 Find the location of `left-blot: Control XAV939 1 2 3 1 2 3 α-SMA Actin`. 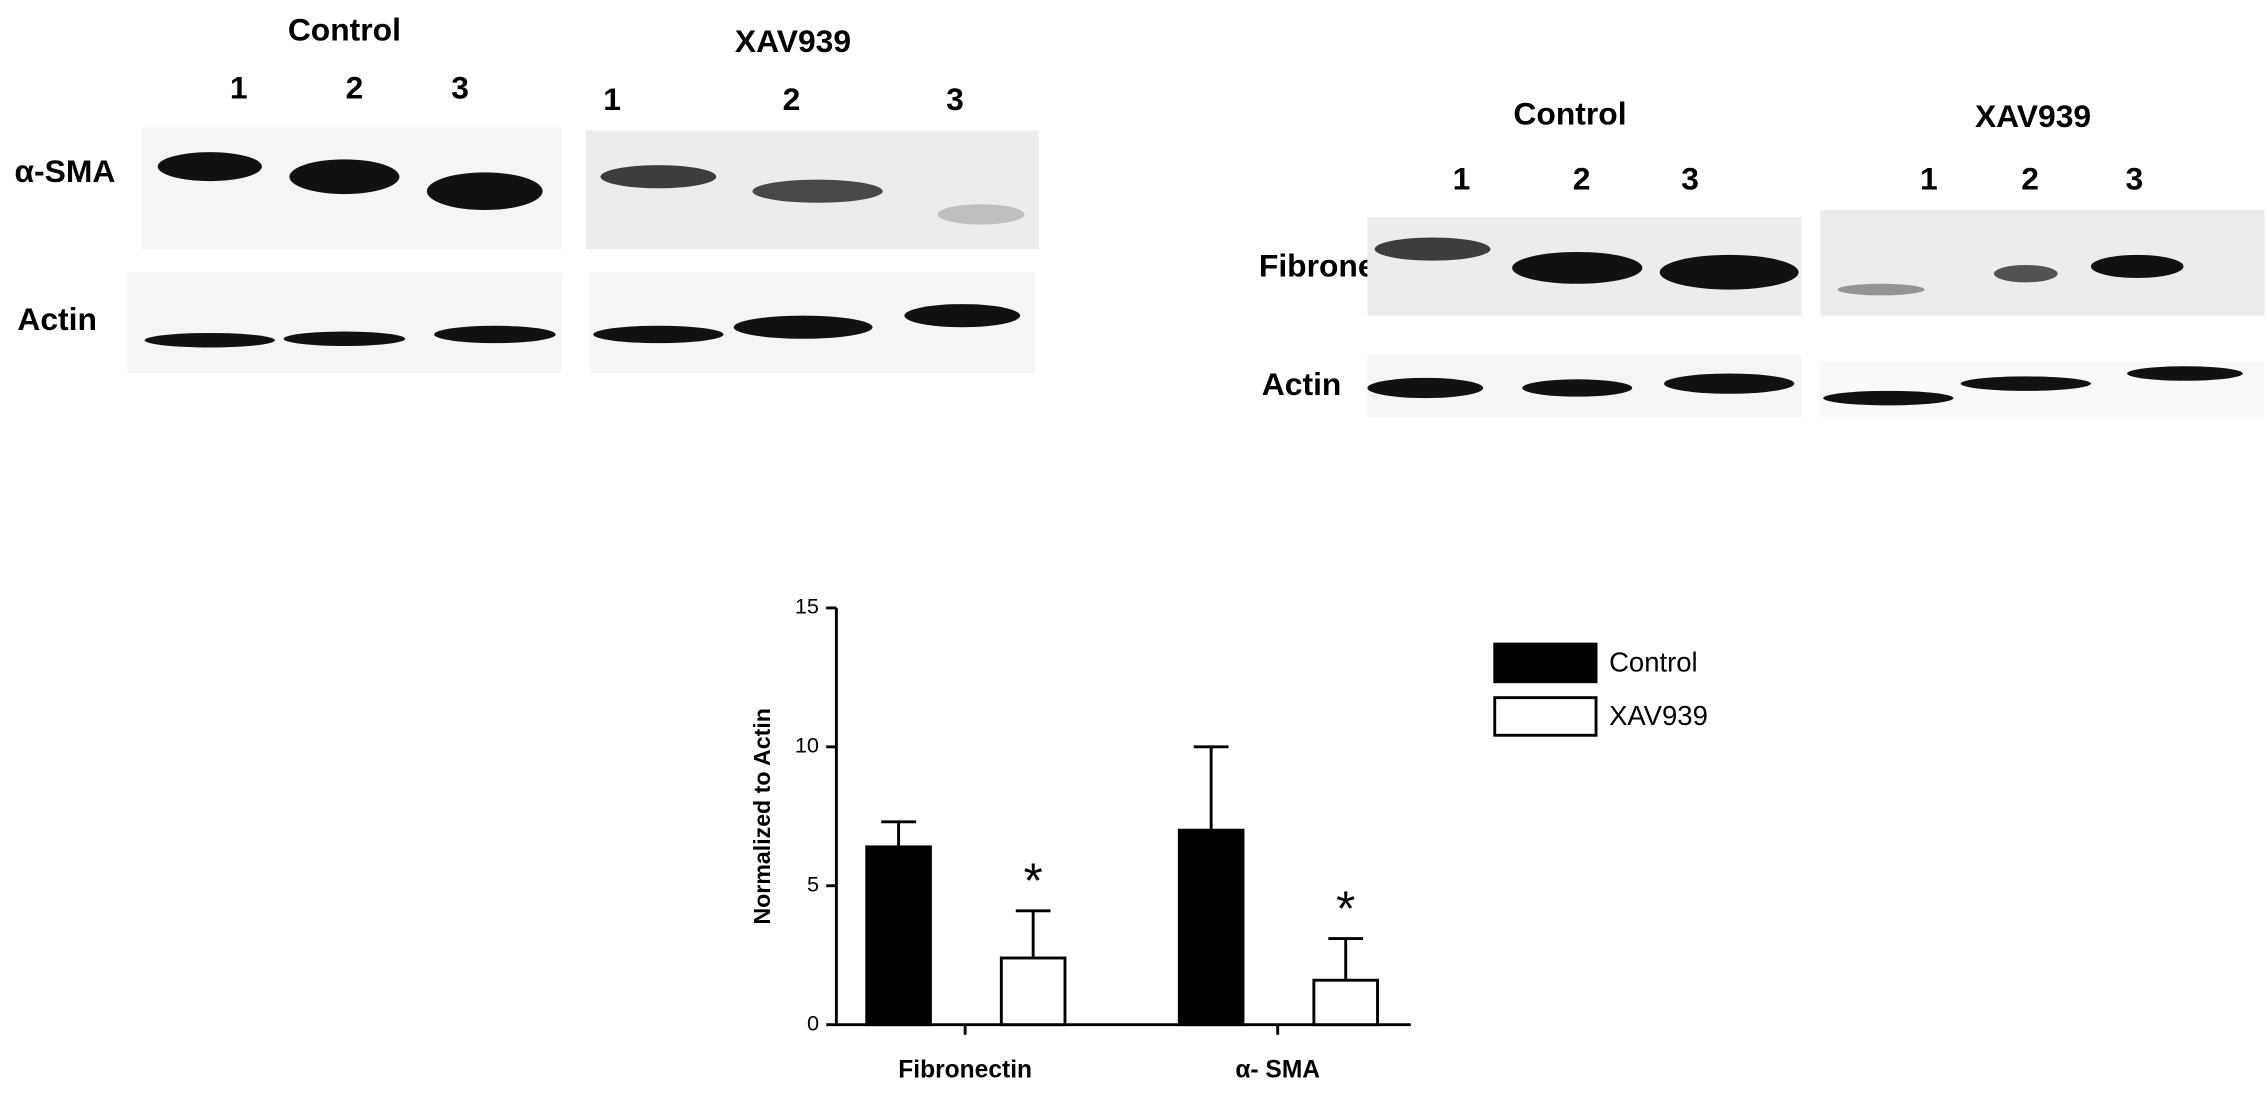

left-blot: Control XAV939 1 2 3 1 2 3 α-SMA Actin is located at coordinates (526, 192).